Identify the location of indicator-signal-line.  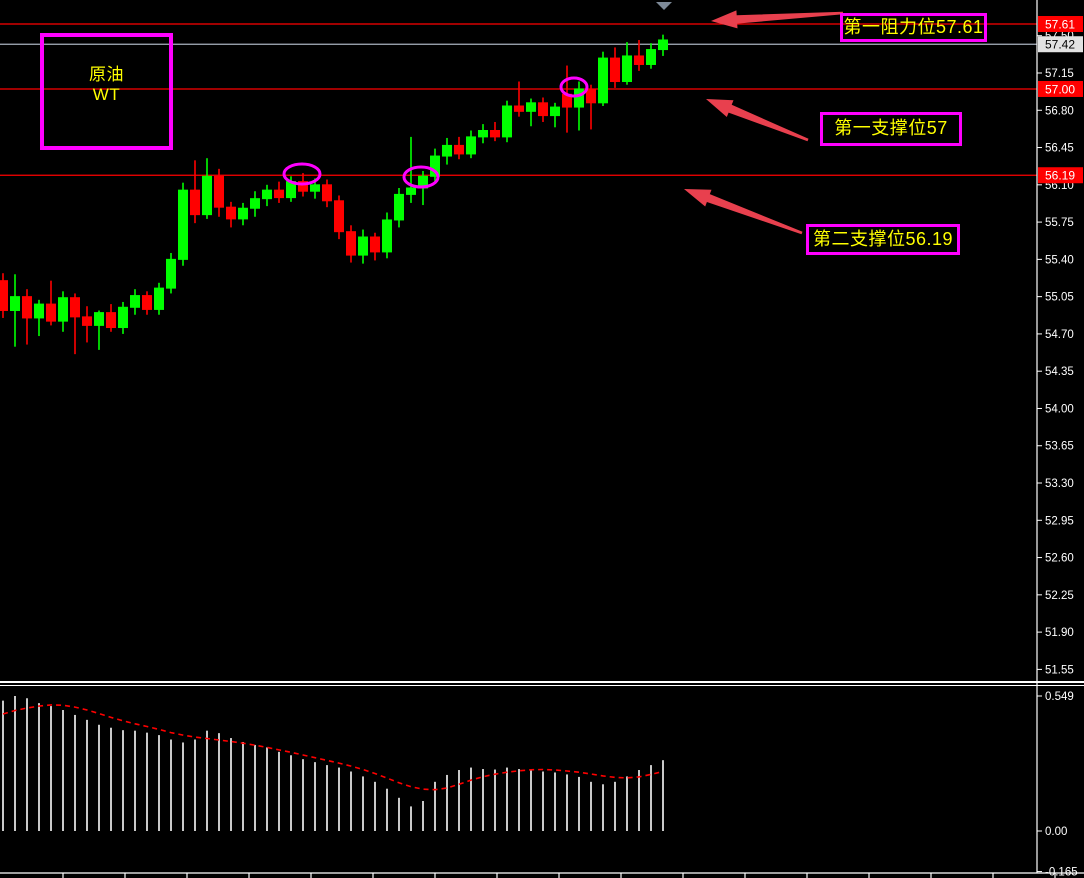
(333, 747).